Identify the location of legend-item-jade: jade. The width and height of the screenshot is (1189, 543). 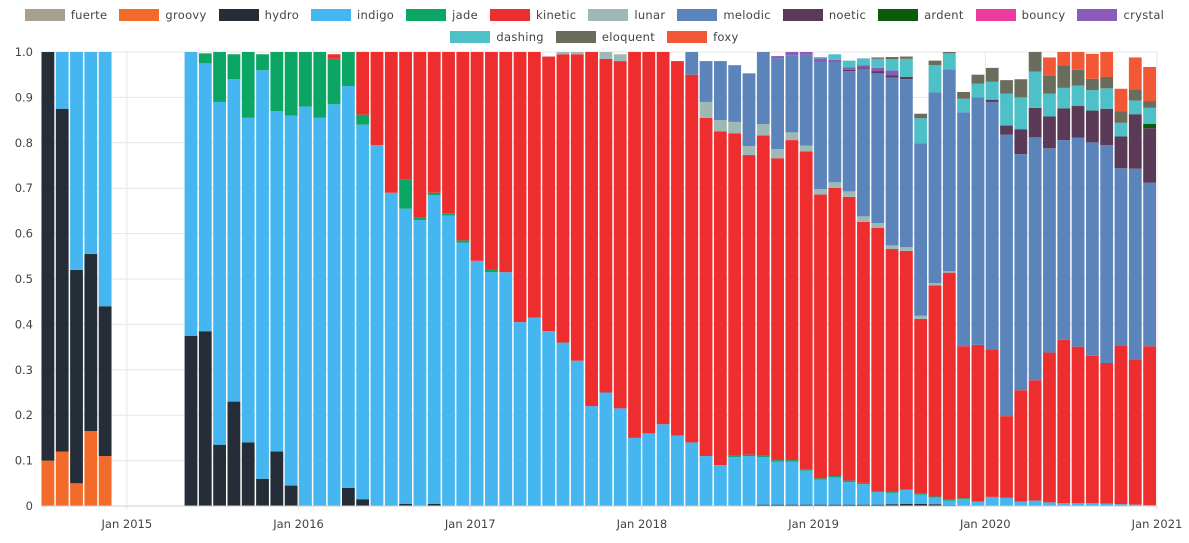
(442, 15).